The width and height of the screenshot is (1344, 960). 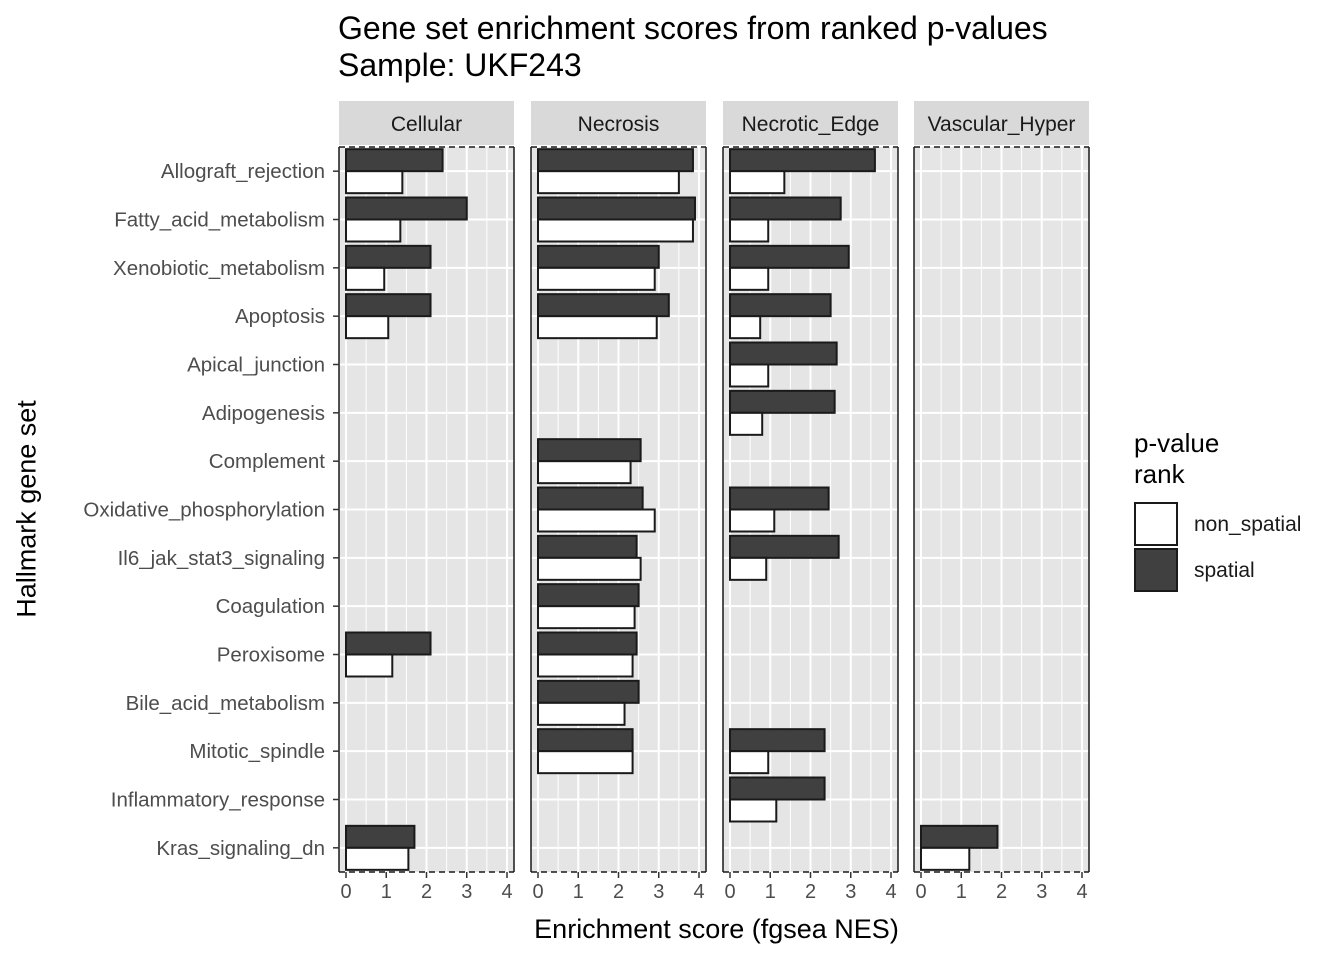 What do you see at coordinates (1156, 524) in the screenshot?
I see `legend-key-non-spatial` at bounding box center [1156, 524].